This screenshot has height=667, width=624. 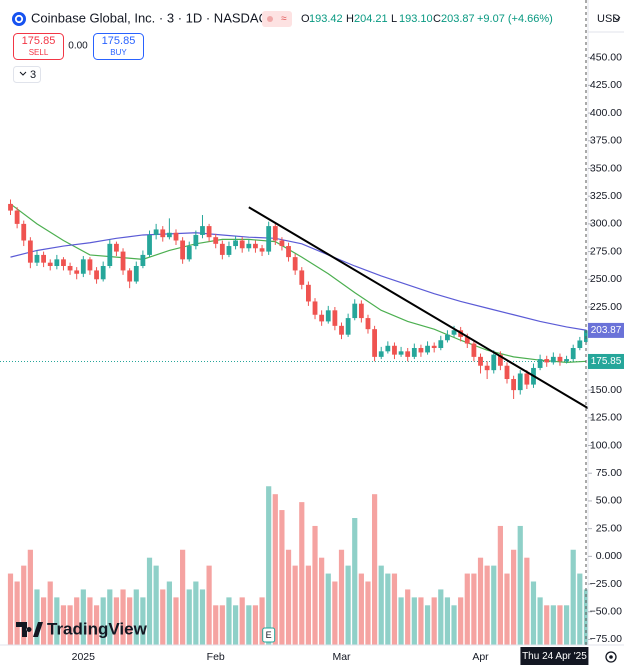 I want to click on sell-button, so click(x=38, y=46).